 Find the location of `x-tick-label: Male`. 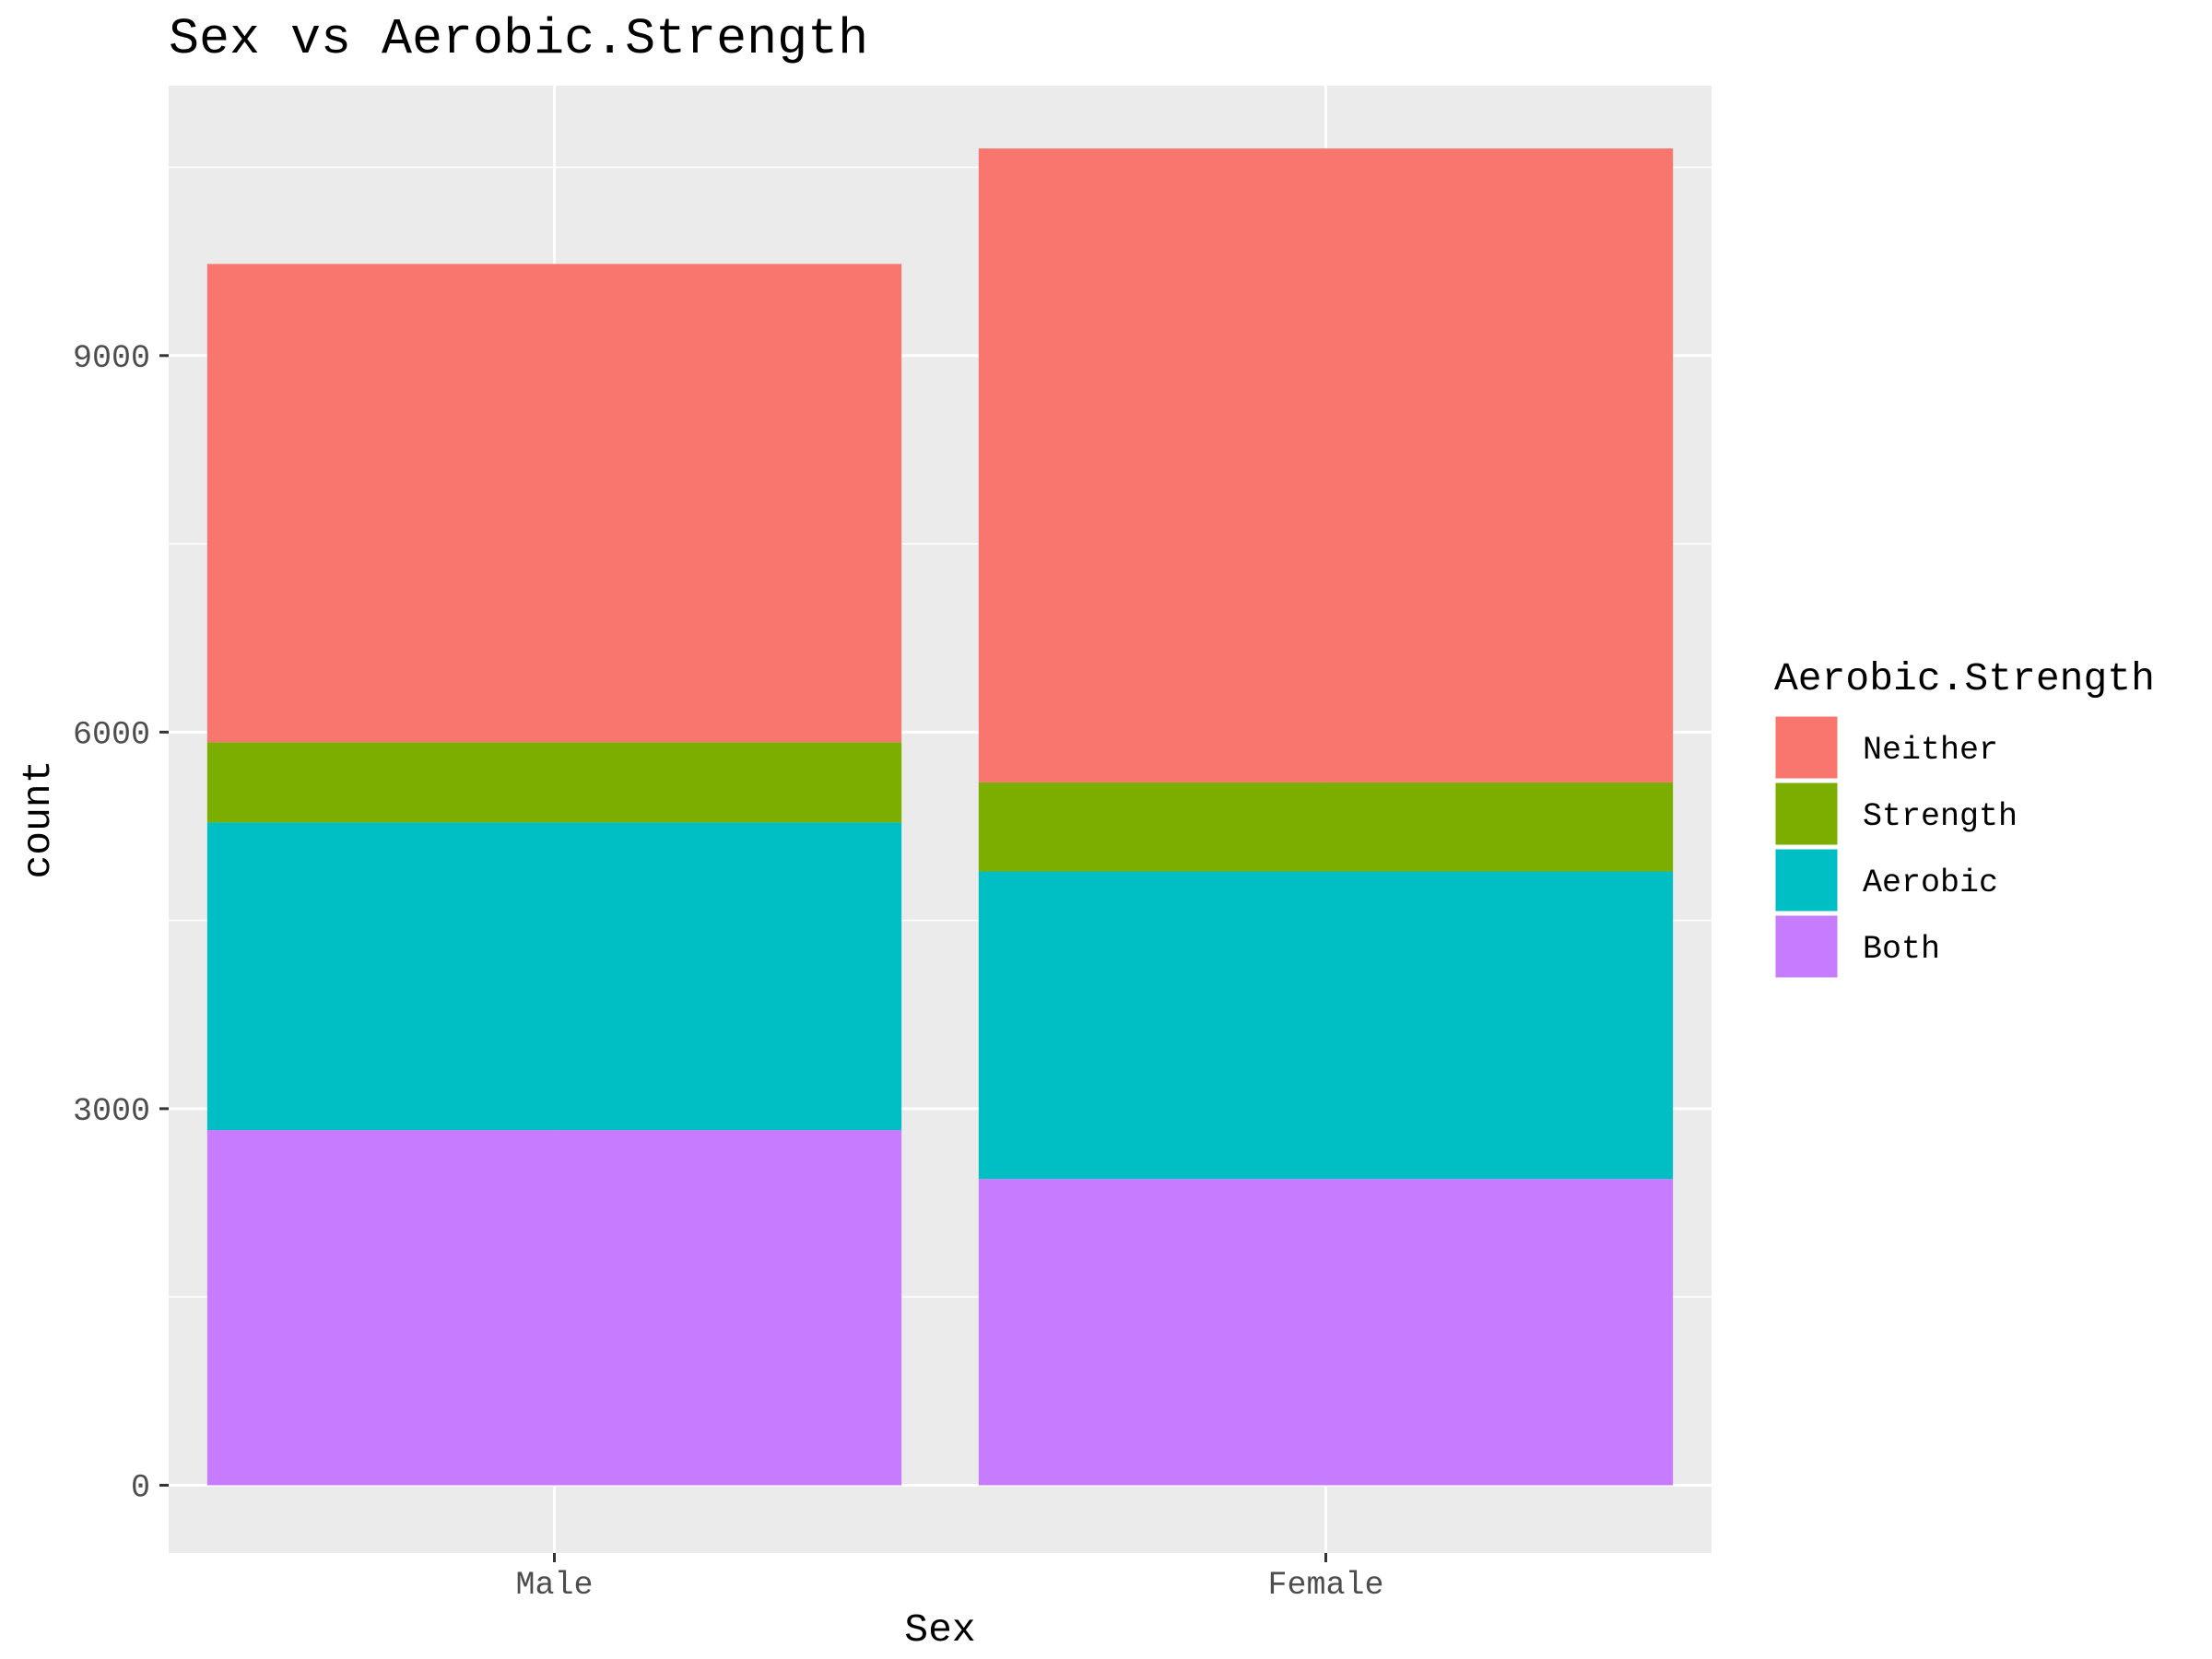

x-tick-label: Male is located at coordinates (554, 1585).